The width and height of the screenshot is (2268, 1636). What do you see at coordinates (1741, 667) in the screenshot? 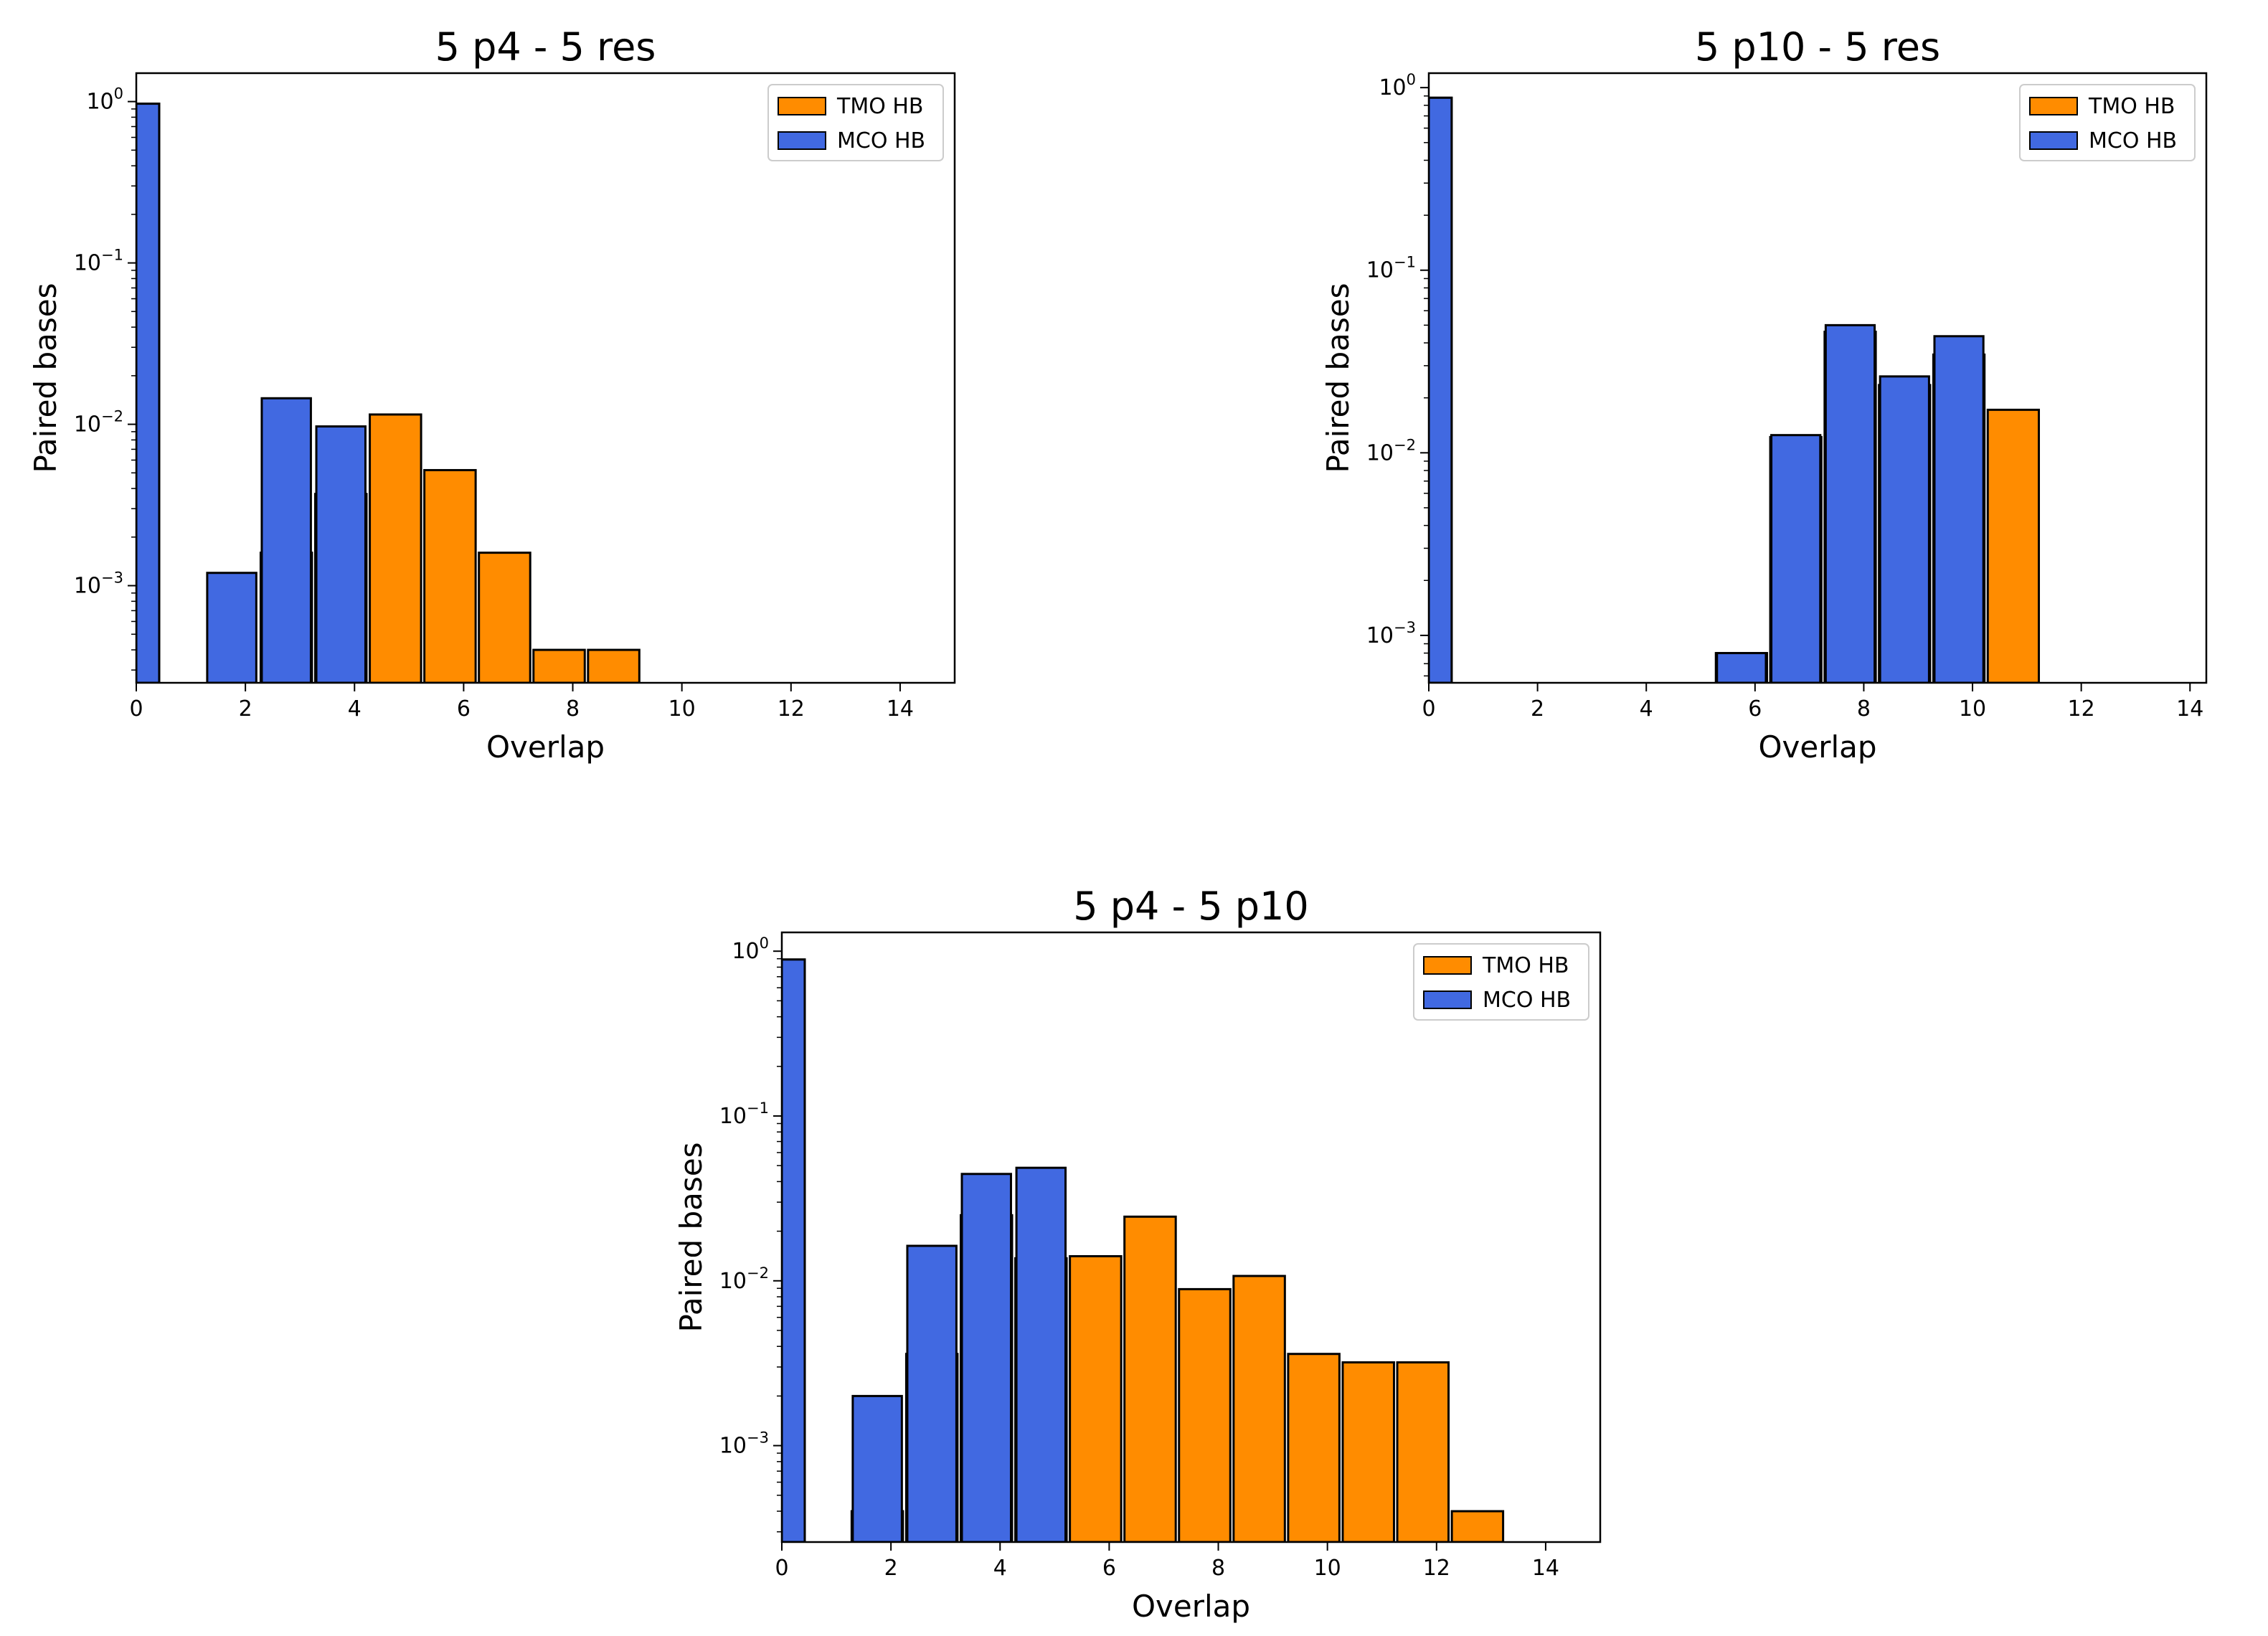
I see `mco-bar-x6` at bounding box center [1741, 667].